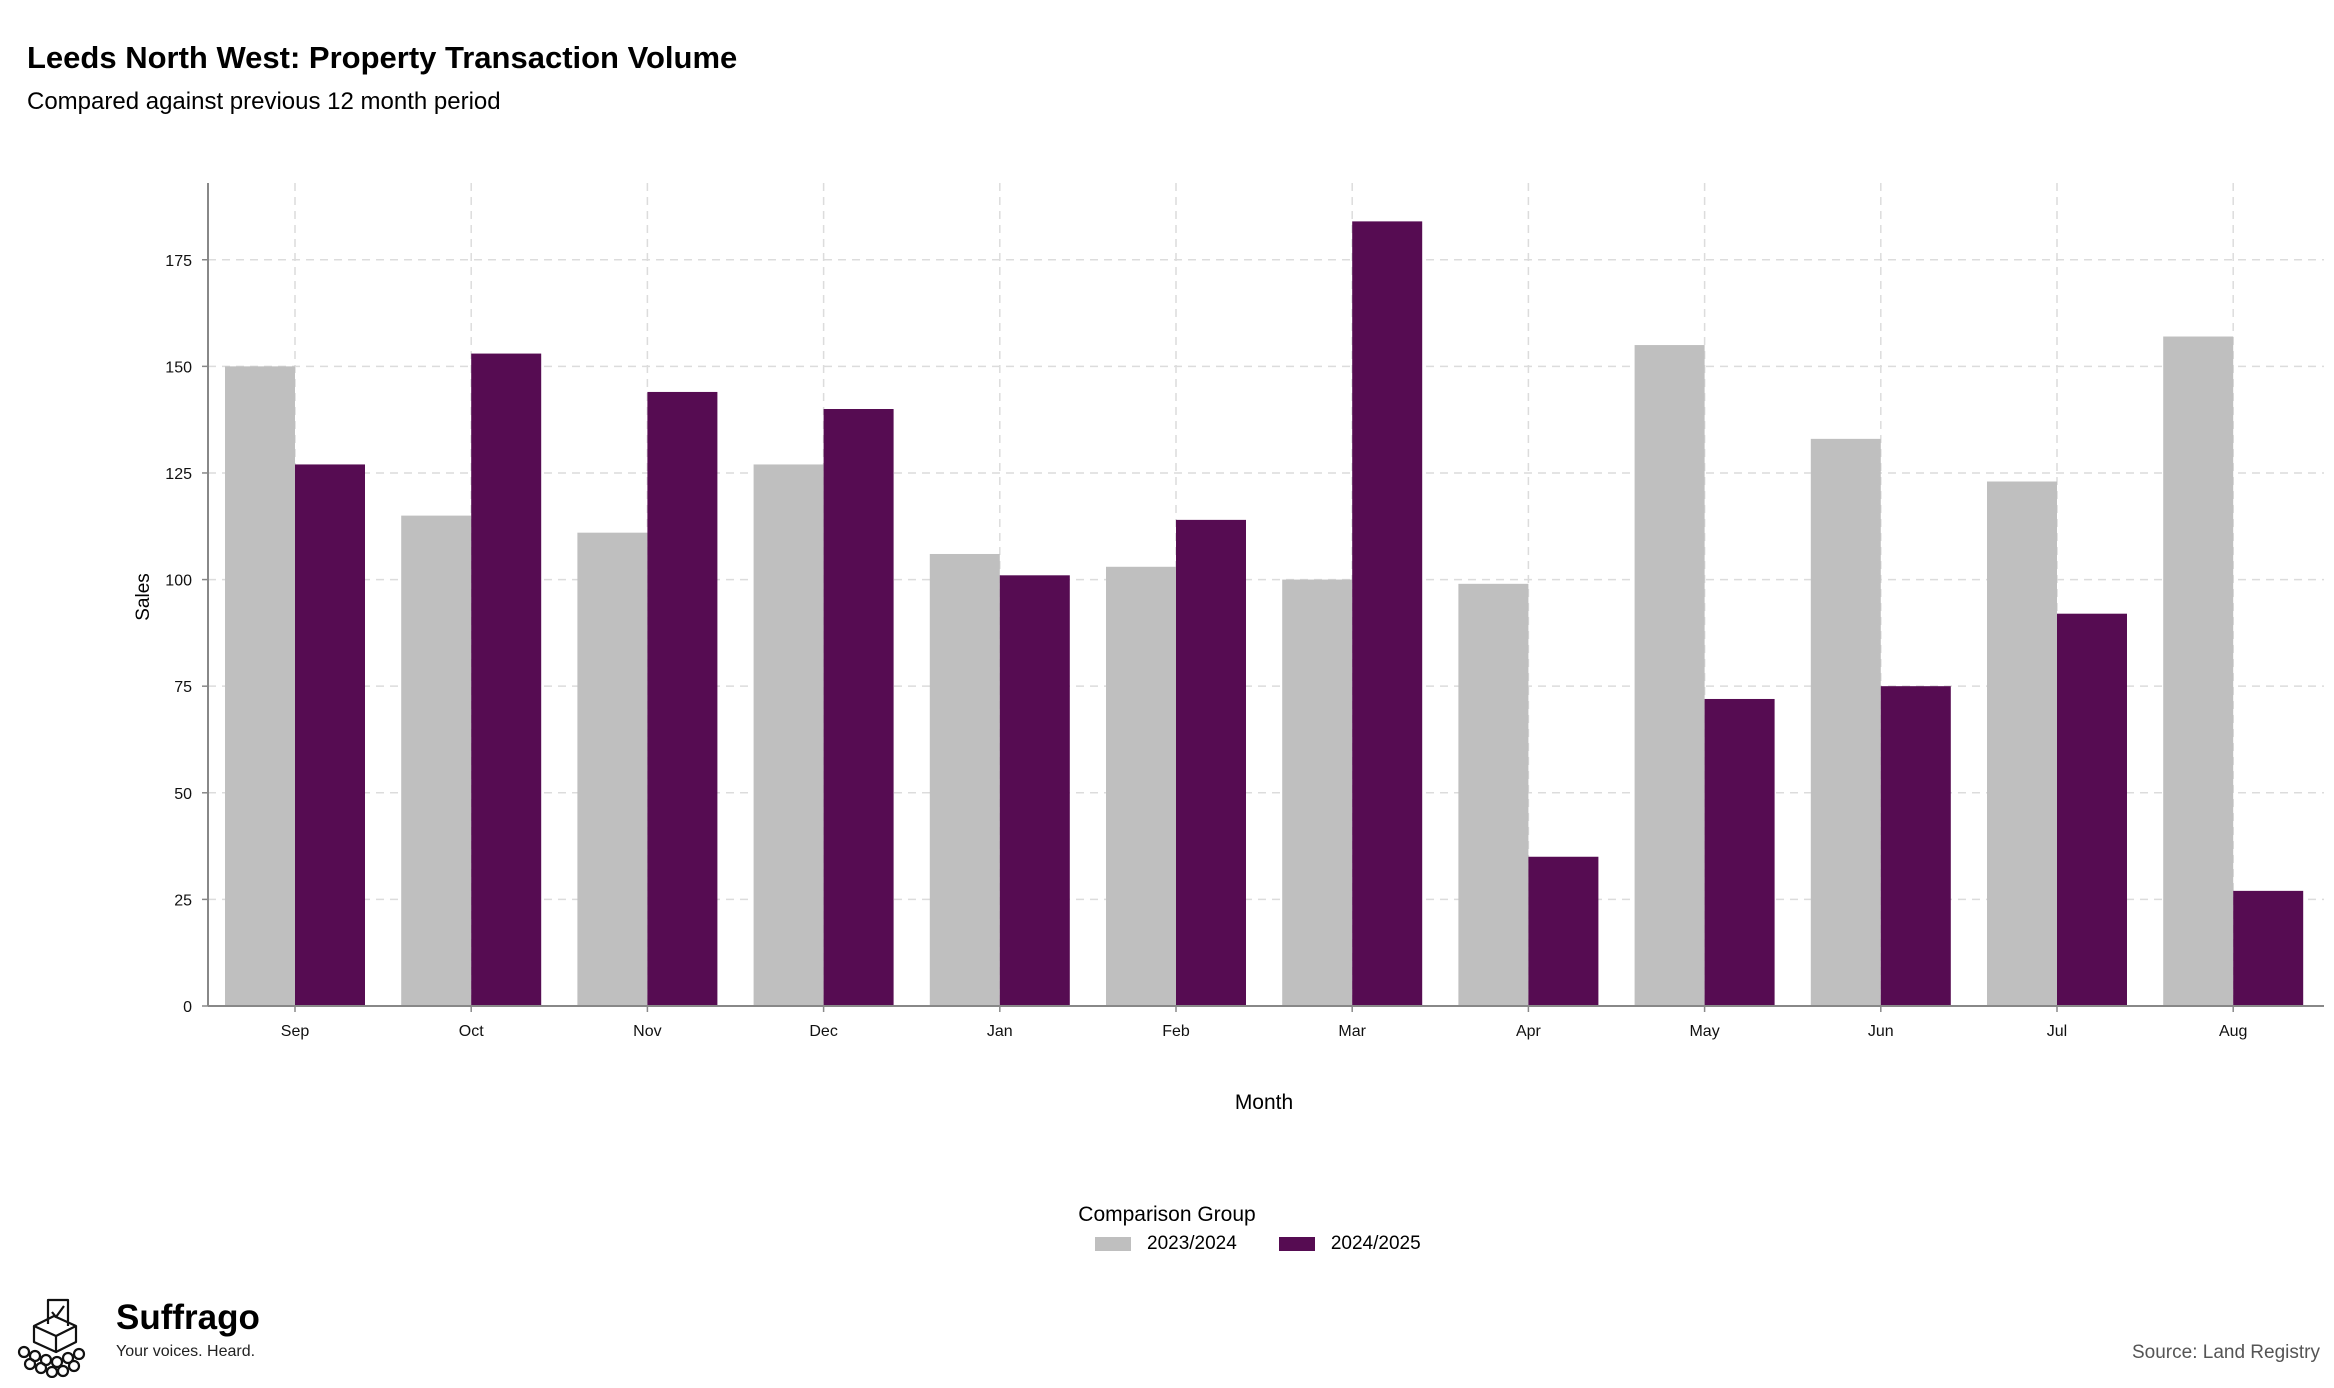 The width and height of the screenshot is (2334, 1388). Describe the element at coordinates (1176, 1031) in the screenshot. I see `x-tick-label: Feb` at that location.